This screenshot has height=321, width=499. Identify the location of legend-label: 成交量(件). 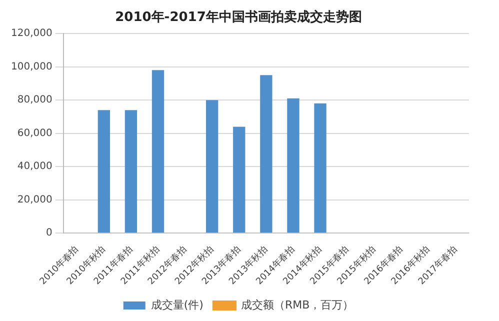
(177, 305).